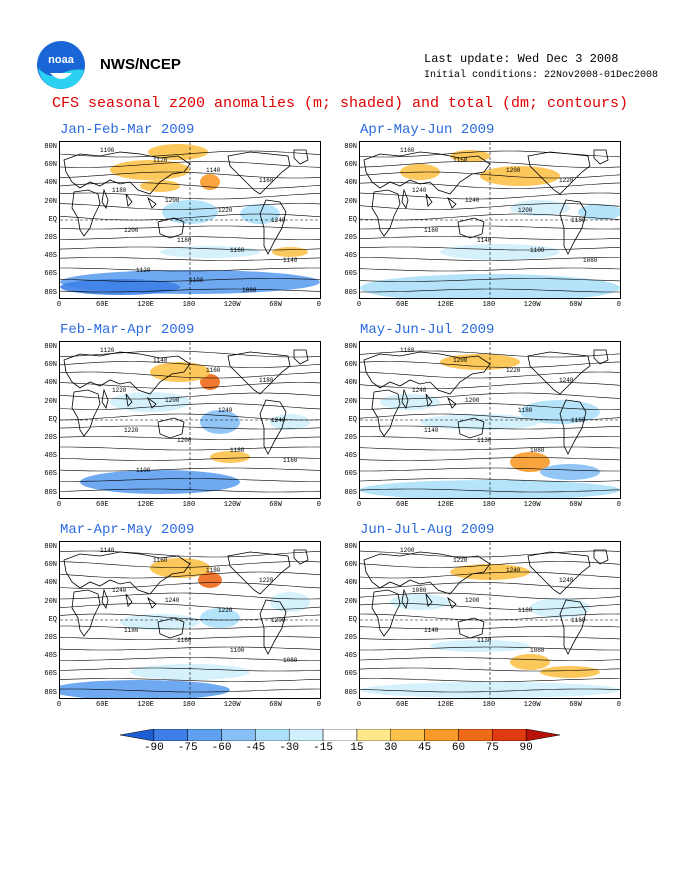  I want to click on lat-axis-3: 80N 60N 40N 20N EQ 20S 40S 60S 80S, so click(45, 420).